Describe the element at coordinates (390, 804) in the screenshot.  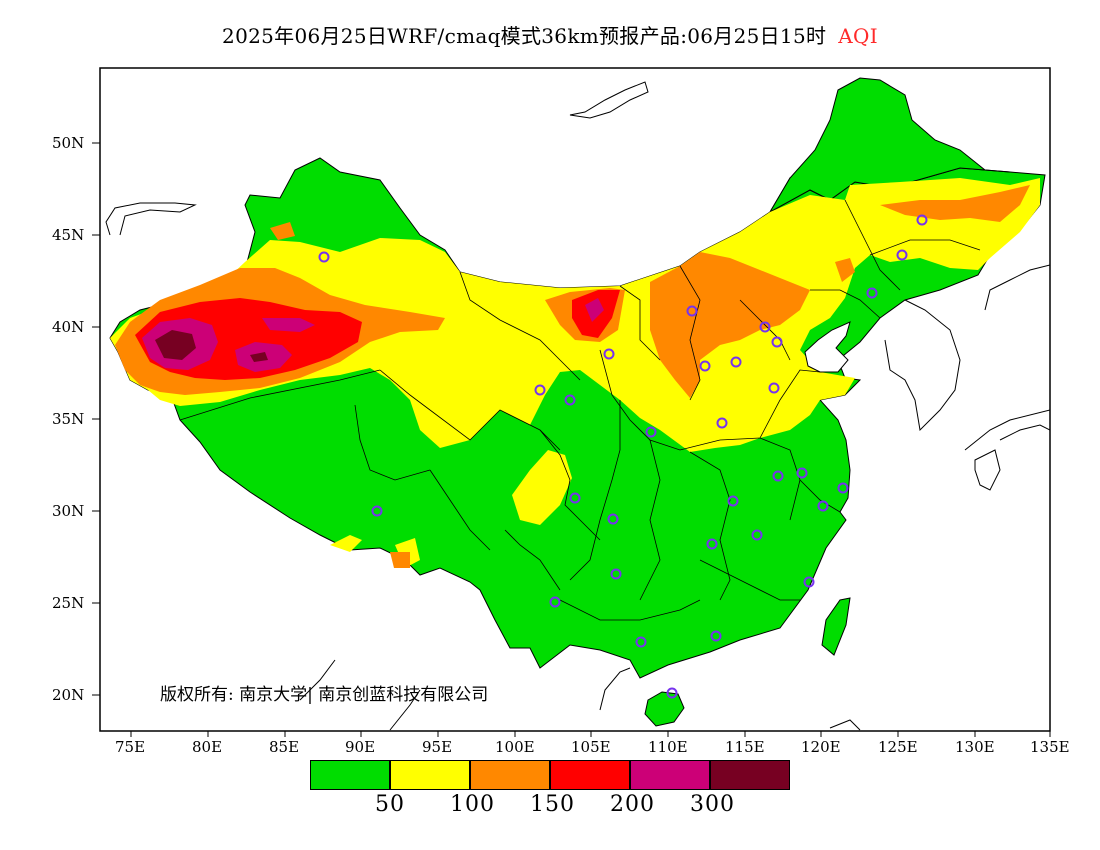
I see `legend-label: 50` at that location.